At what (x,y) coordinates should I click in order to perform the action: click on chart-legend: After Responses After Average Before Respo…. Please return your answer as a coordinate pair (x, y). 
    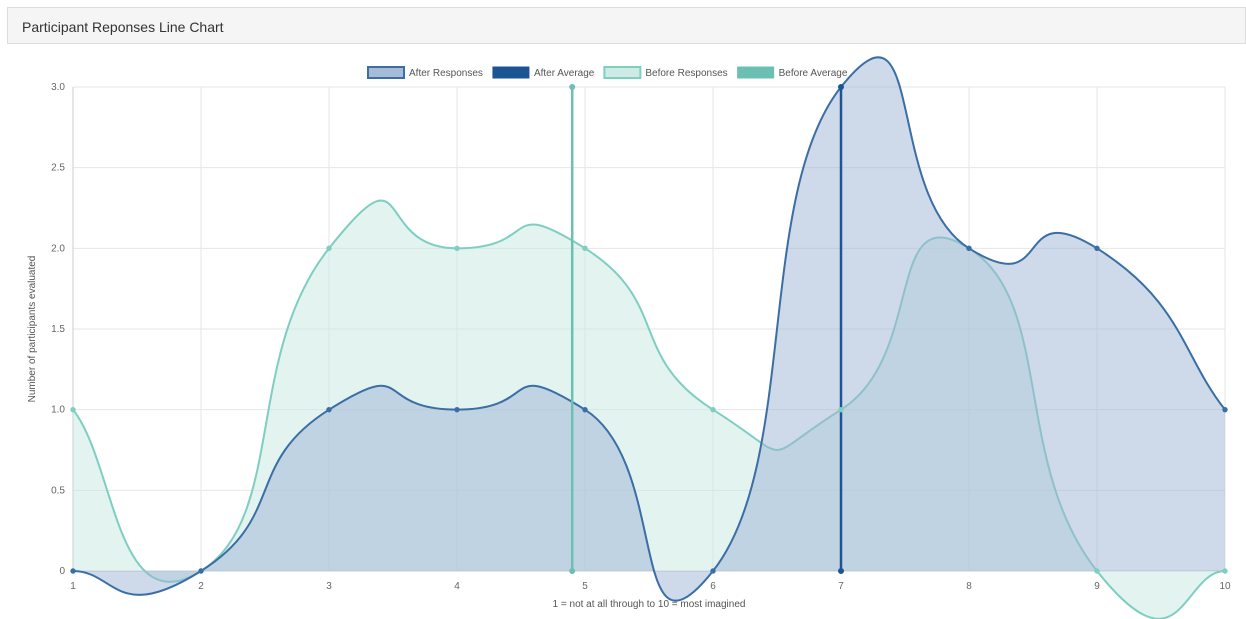
    Looking at the image, I should click on (607, 72).